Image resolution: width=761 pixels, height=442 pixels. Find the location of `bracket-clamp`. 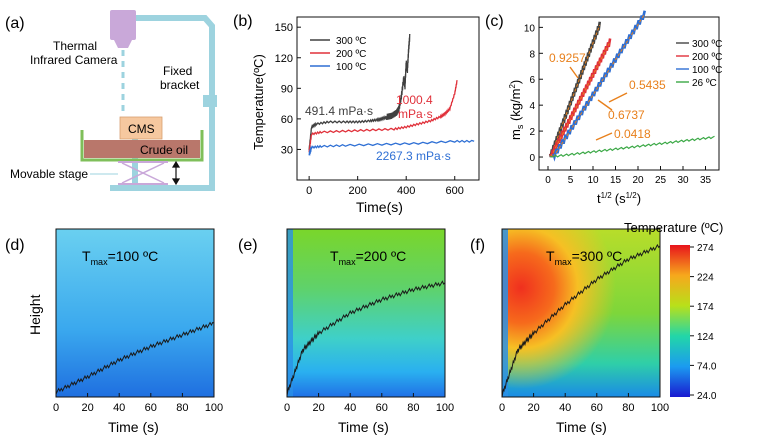

bracket-clamp is located at coordinates (210, 101).